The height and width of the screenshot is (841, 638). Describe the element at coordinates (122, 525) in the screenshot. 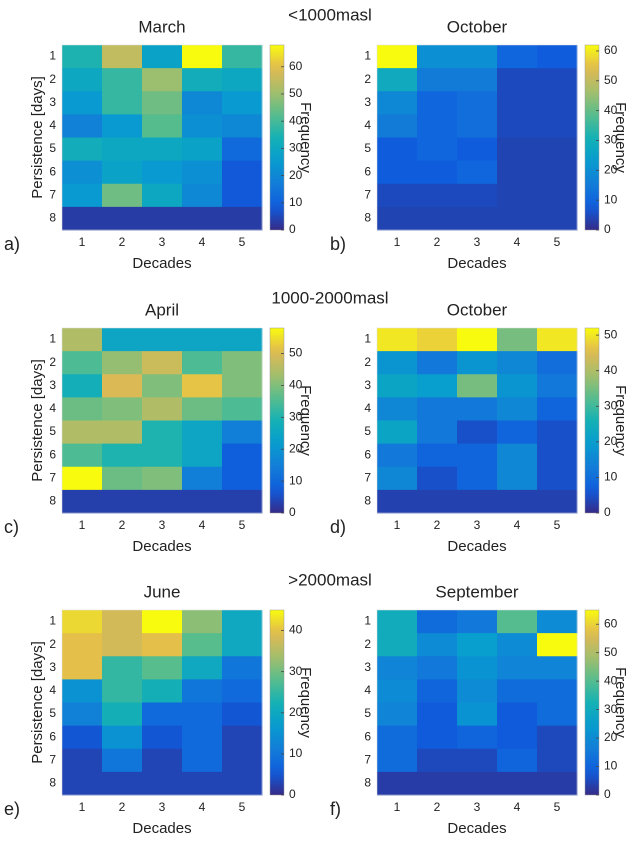

I see `x-tick-label: 2` at that location.